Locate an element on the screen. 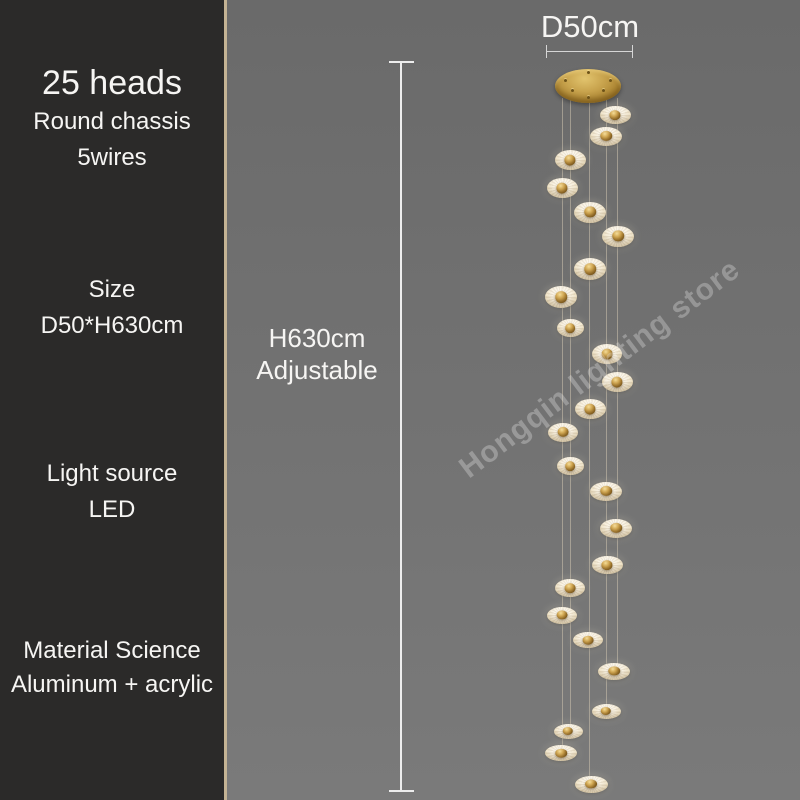  diameter-dimension-line is located at coordinates (589, 51).